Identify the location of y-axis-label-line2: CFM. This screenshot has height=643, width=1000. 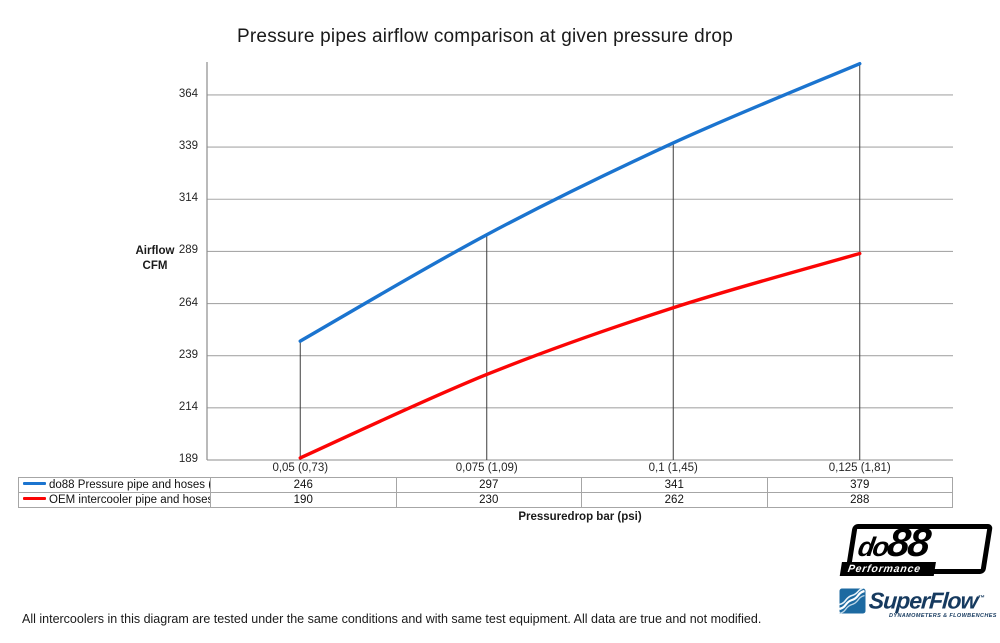
(155, 266).